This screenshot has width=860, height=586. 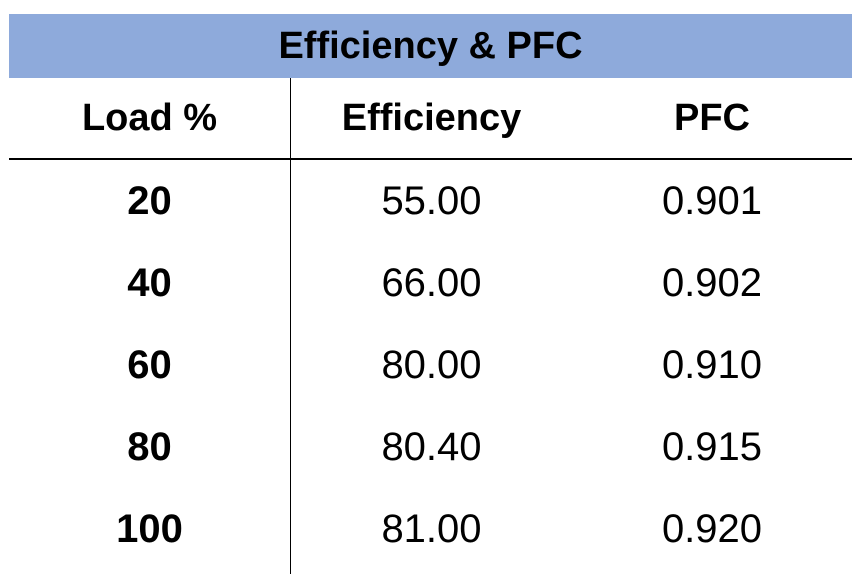 I want to click on table-row: 80 80.40 0.915, so click(x=430, y=447).